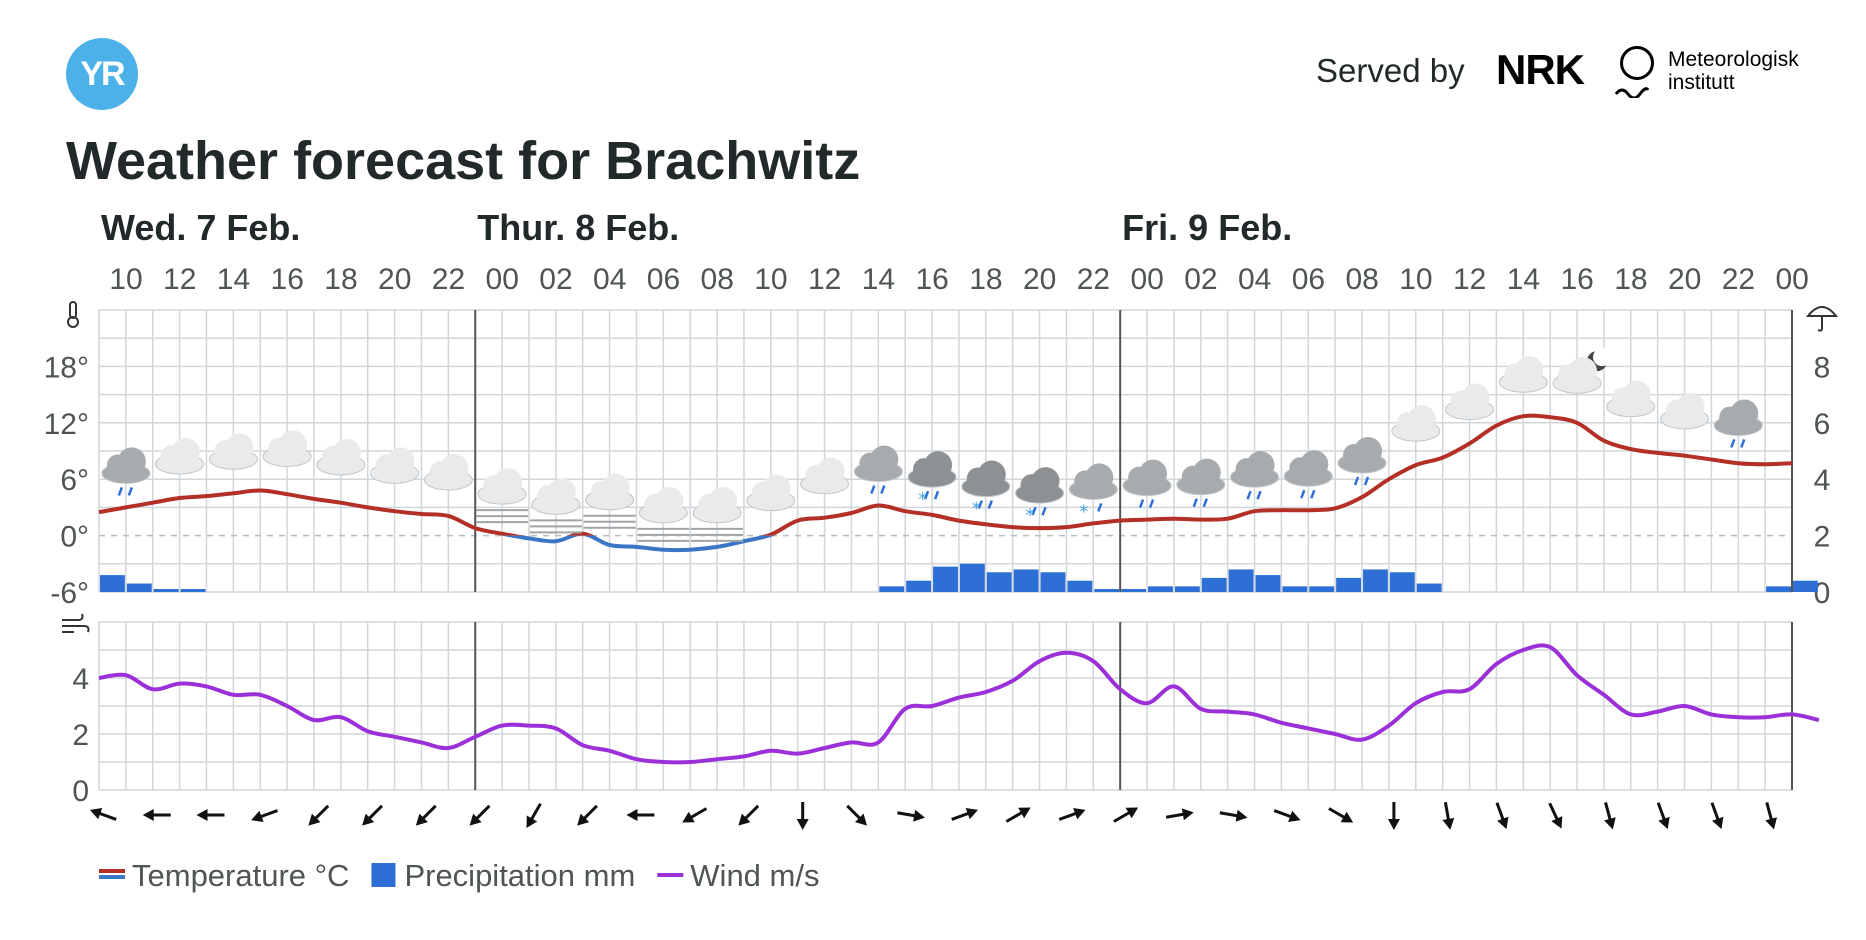 The image size is (1866, 940). I want to click on legend-label: Wind m/s, so click(754, 875).